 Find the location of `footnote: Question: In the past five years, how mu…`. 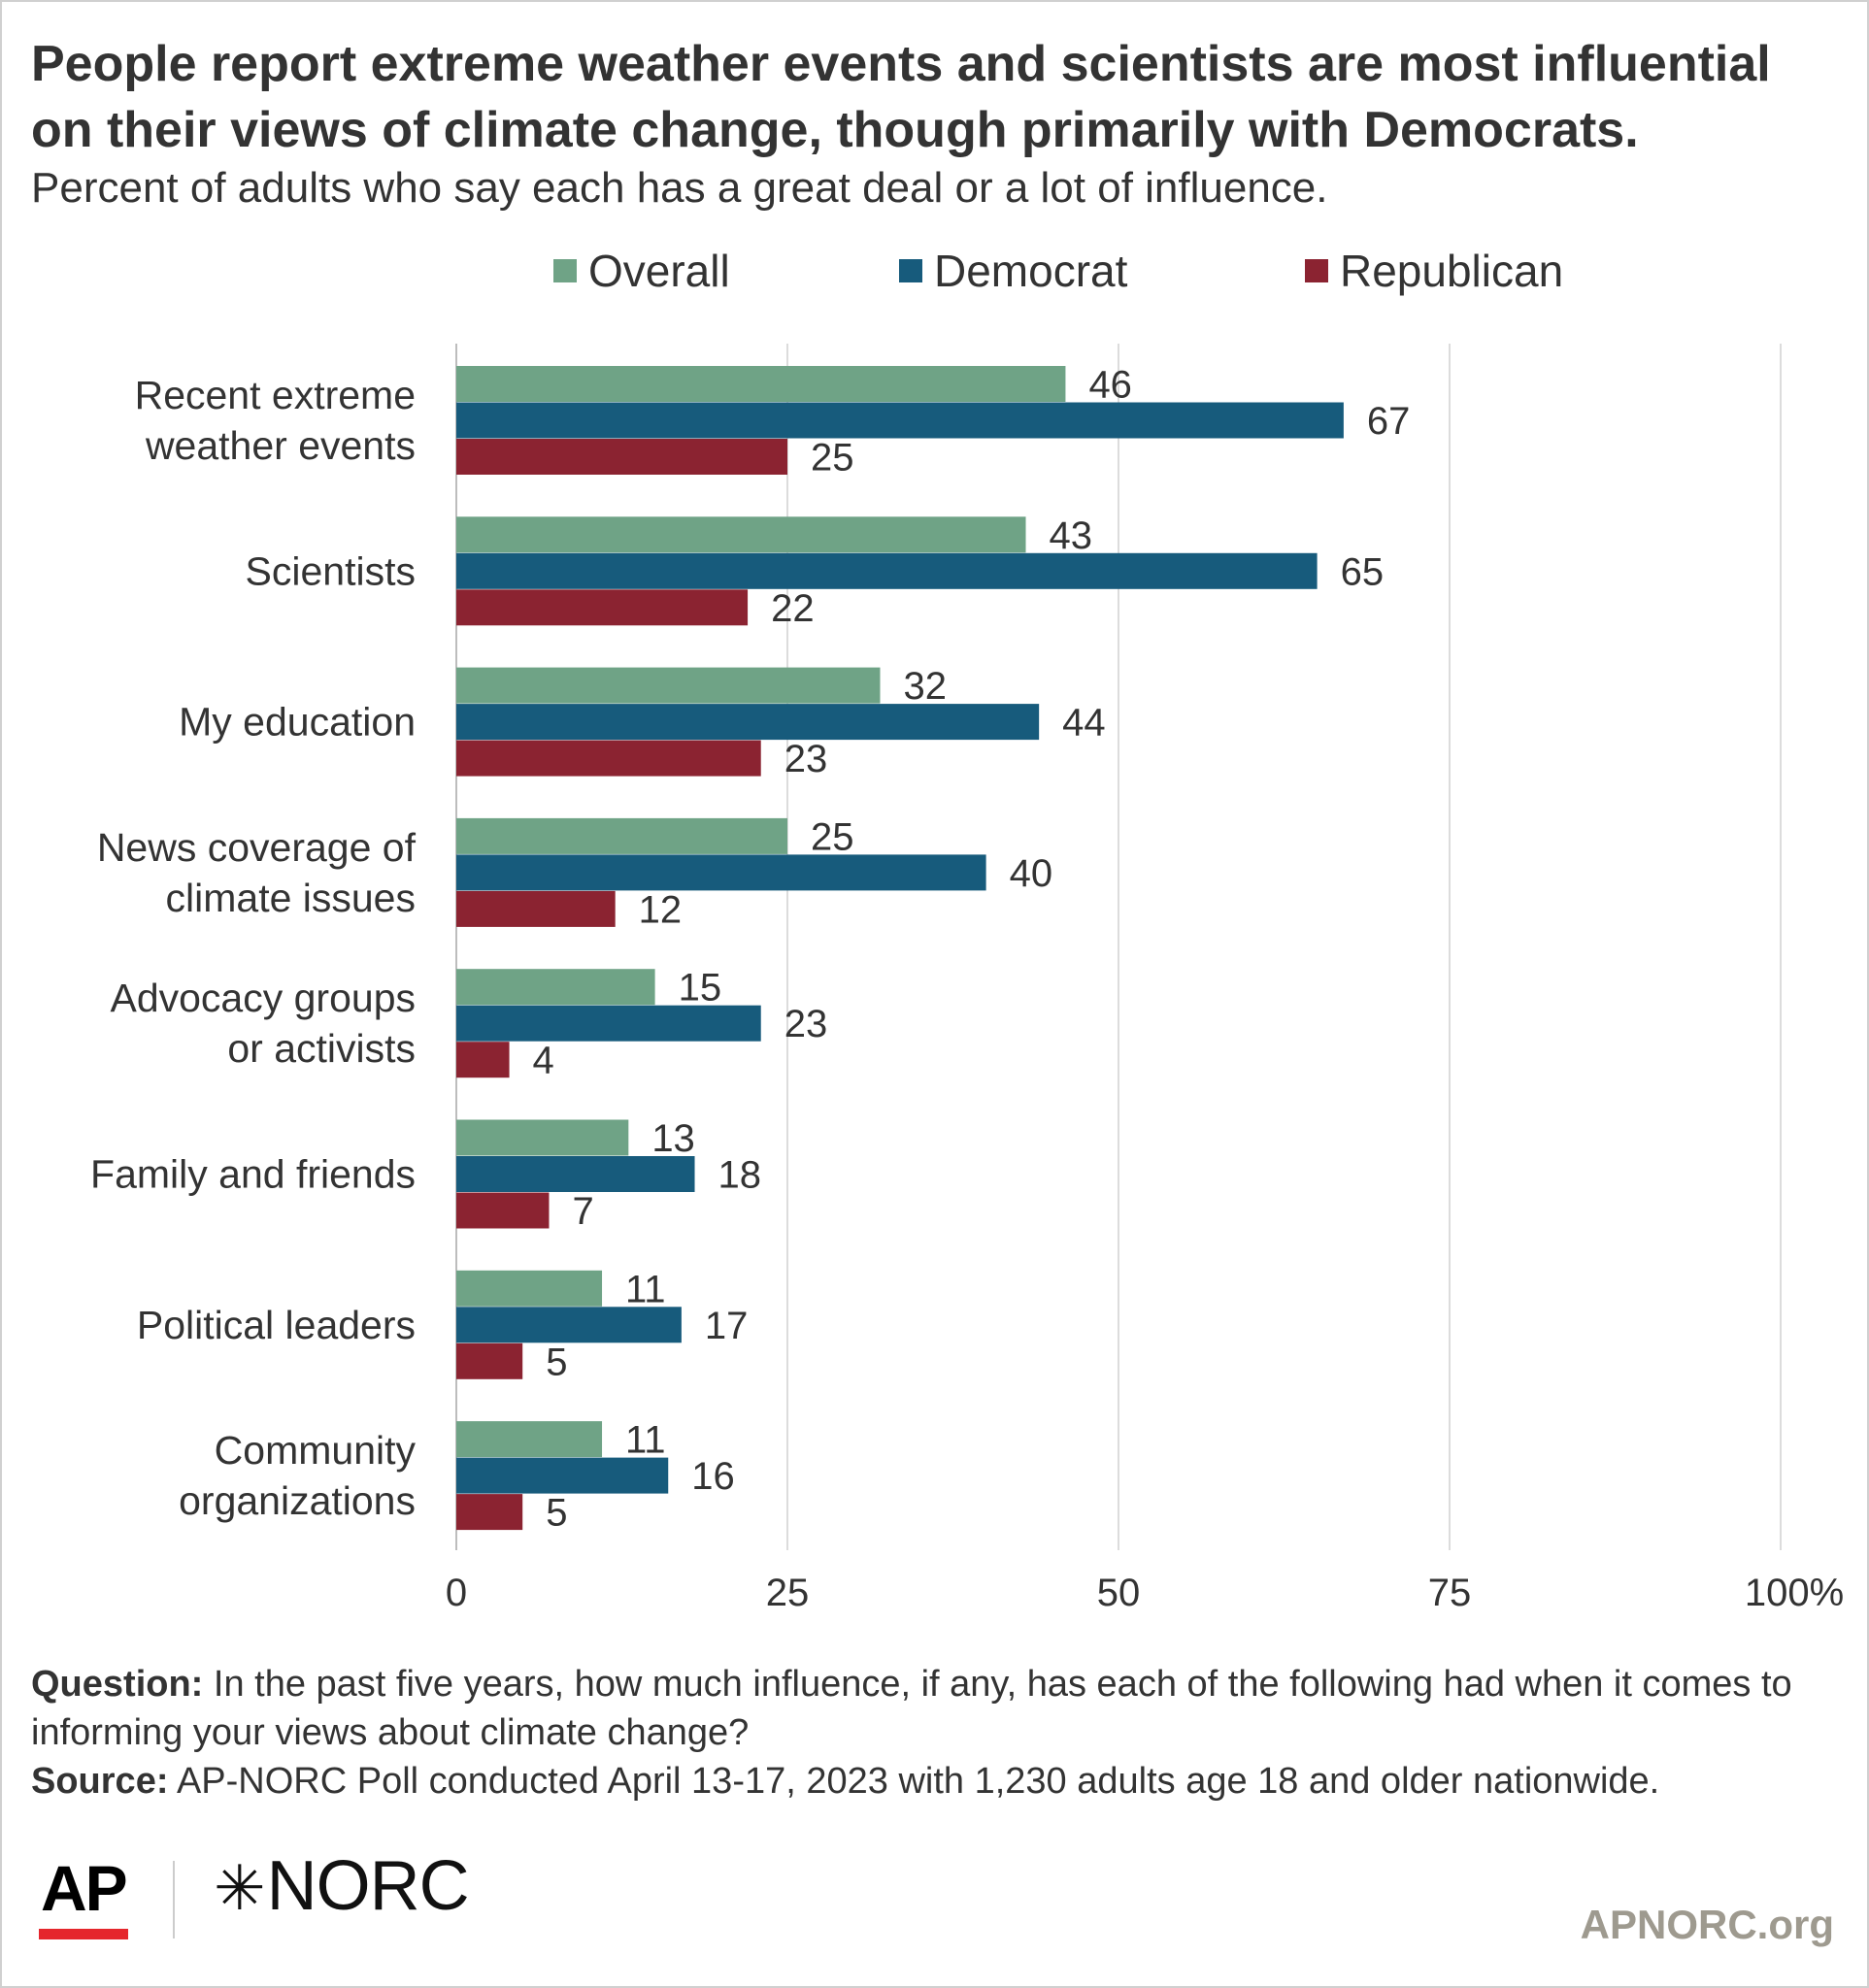

footnote: Question: In the past five years, how mu… is located at coordinates (934, 1733).